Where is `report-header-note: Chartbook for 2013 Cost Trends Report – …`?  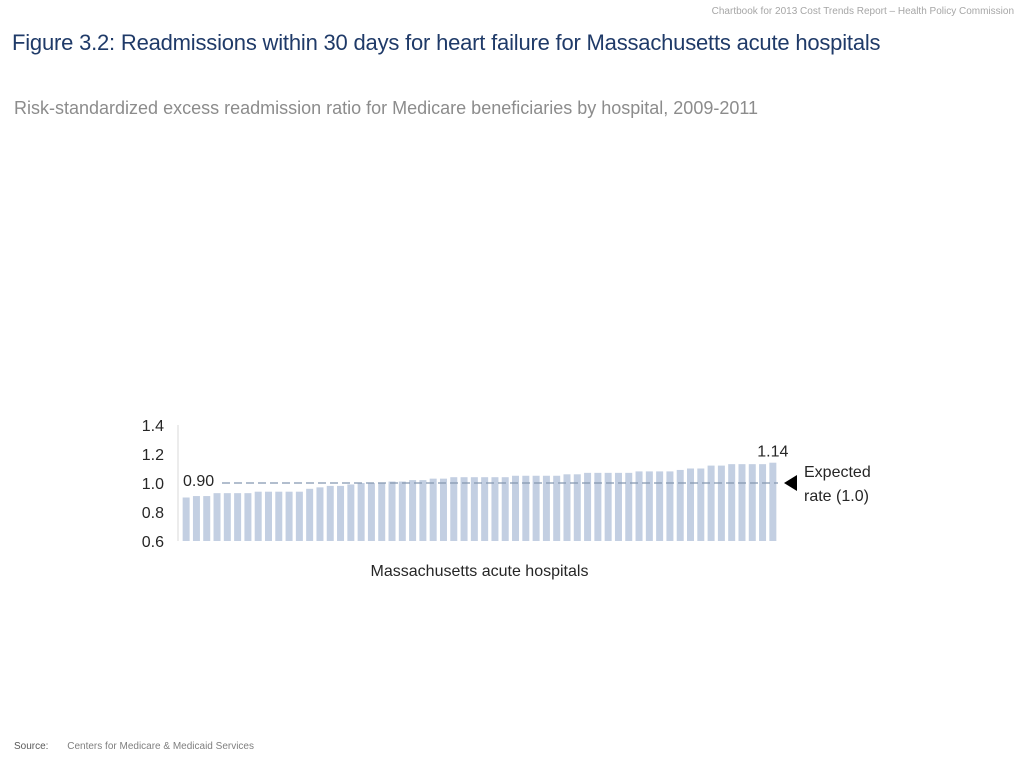 report-header-note: Chartbook for 2013 Cost Trends Report – … is located at coordinates (862, 11).